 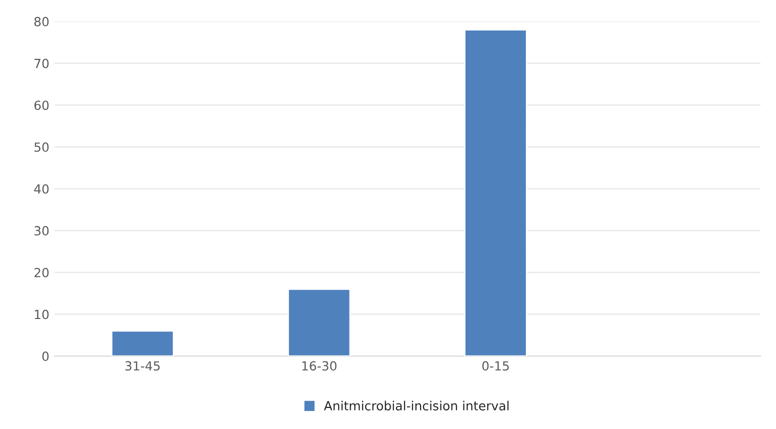 I want to click on y-tick-label: 80, so click(x=41, y=21).